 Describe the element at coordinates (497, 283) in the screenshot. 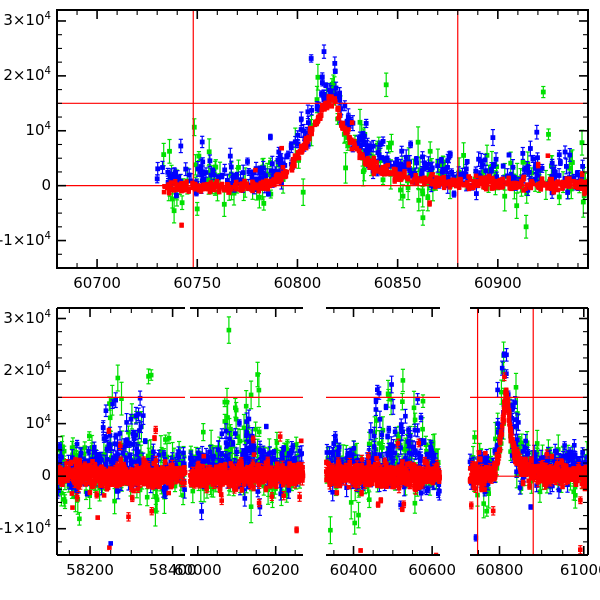

I see `x-tick-label: 60900` at that location.